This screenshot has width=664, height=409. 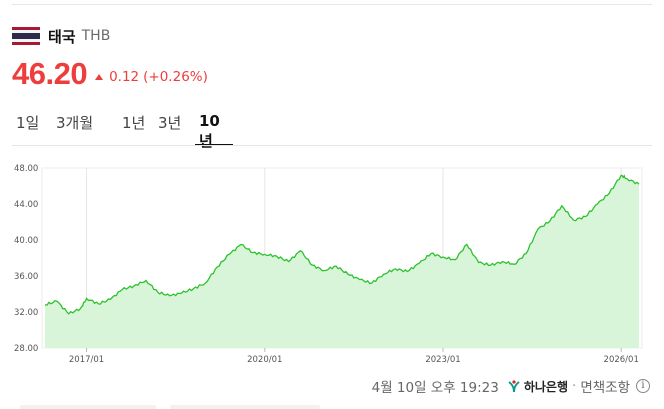 I want to click on change-value: 0.12, so click(x=124, y=77).